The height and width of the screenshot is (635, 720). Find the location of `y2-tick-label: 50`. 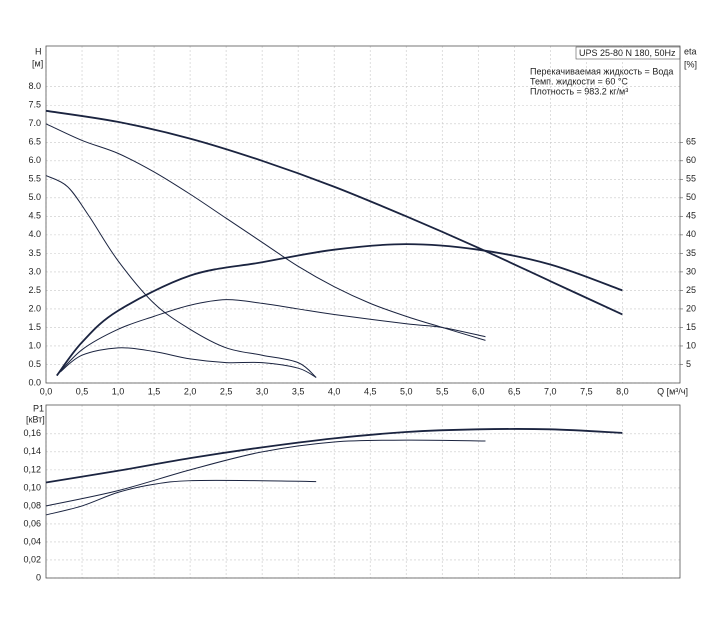

y2-tick-label: 50 is located at coordinates (691, 197).